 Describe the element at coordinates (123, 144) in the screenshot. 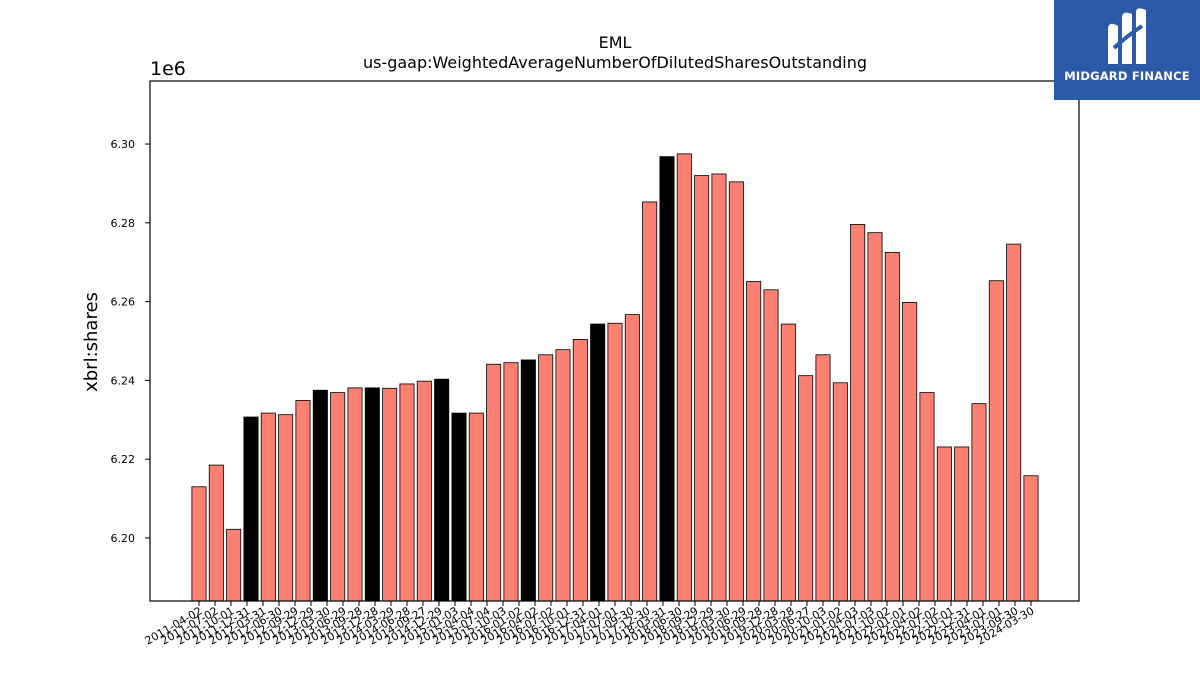

I see `y-tick-label: 6.30` at that location.